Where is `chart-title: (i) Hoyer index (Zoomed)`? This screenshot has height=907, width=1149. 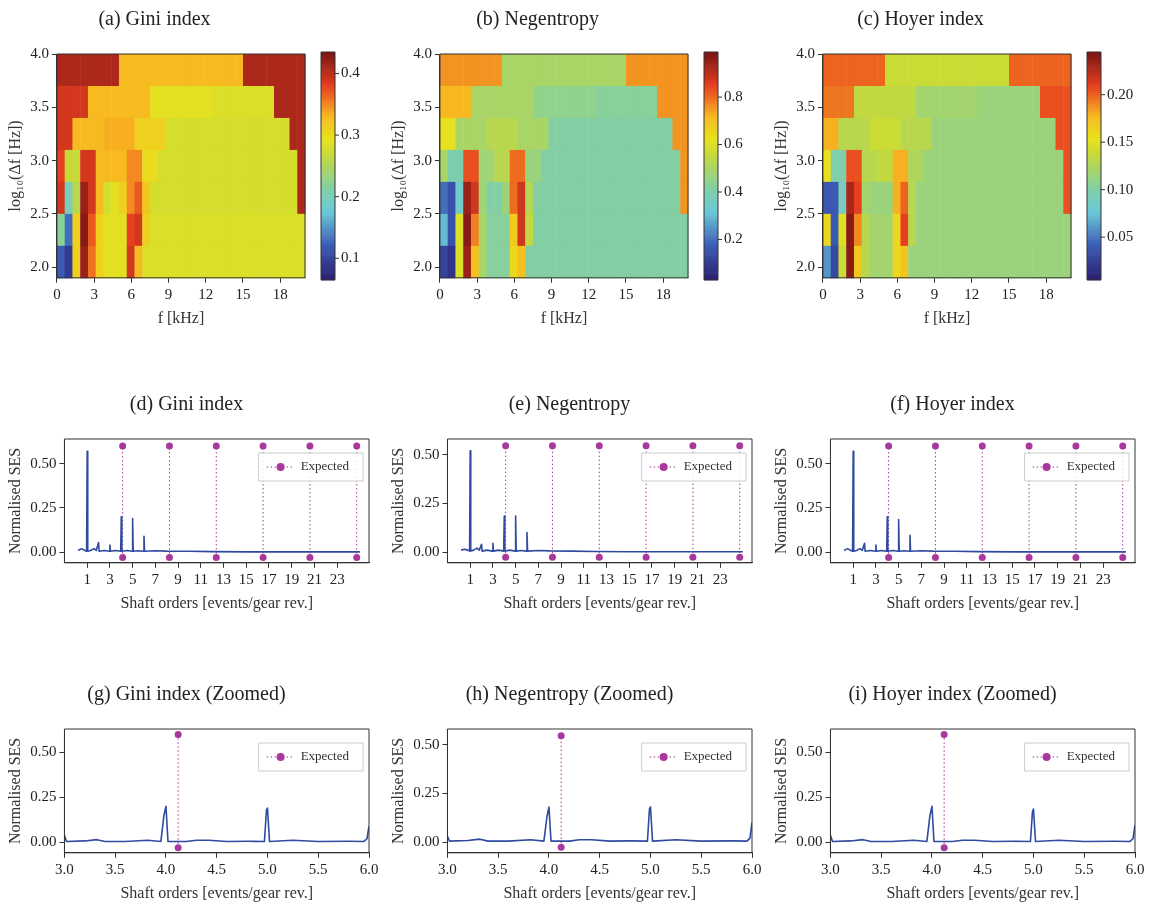 chart-title: (i) Hoyer index (Zoomed) is located at coordinates (952, 694).